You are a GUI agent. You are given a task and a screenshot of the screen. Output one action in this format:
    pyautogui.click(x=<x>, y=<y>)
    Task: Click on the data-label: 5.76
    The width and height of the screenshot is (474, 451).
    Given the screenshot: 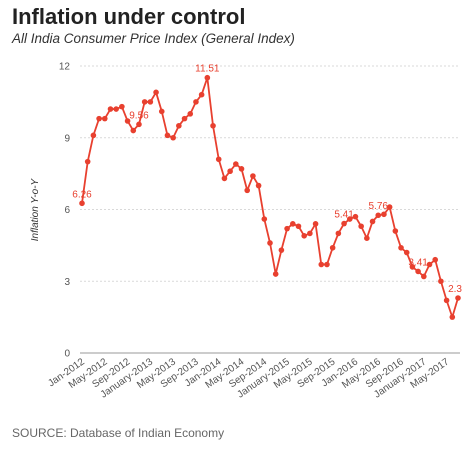 What is the action you would take?
    pyautogui.click(x=379, y=206)
    